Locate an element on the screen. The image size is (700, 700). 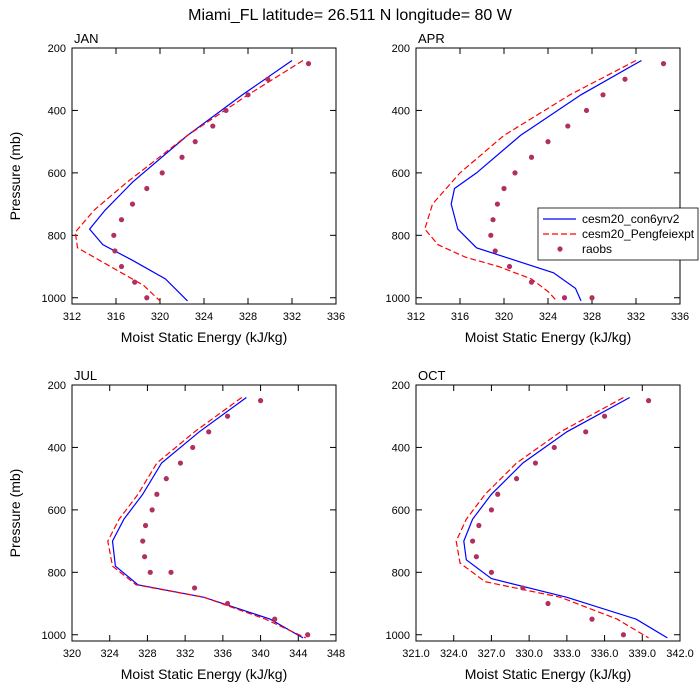
x-tick-label: 340 is located at coordinates (260, 654).